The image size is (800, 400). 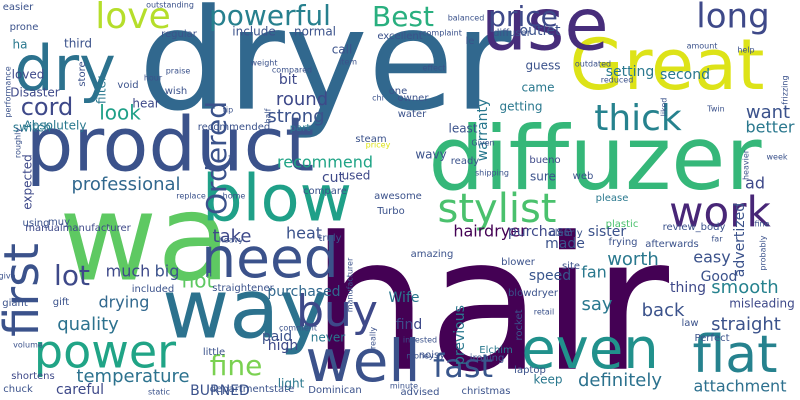 I want to click on cloud-word: diffuser, so click(x=512, y=33).